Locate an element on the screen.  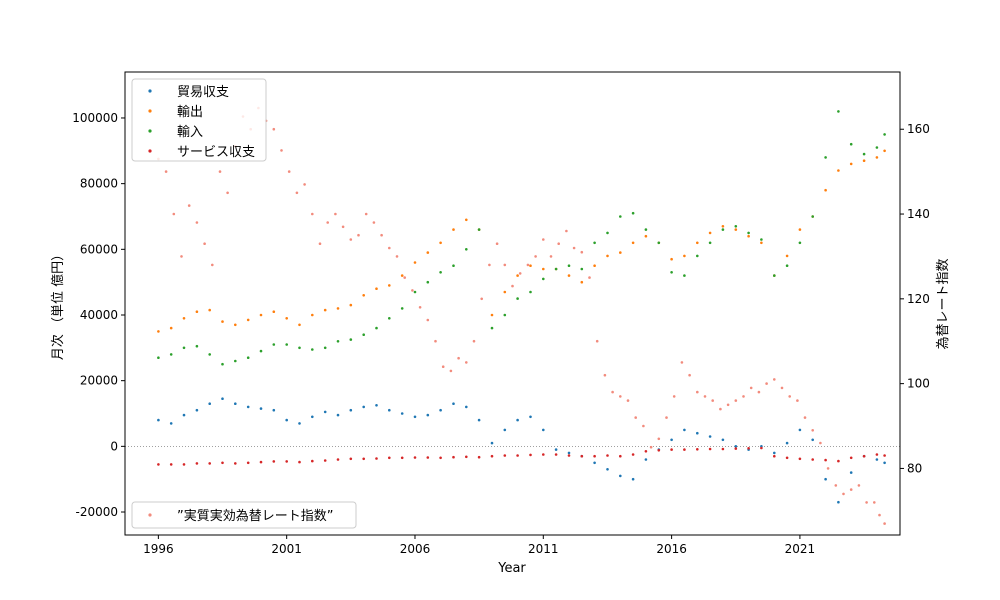
y-axis-right: 80 100 120 140 160 is located at coordinates (915, 298).